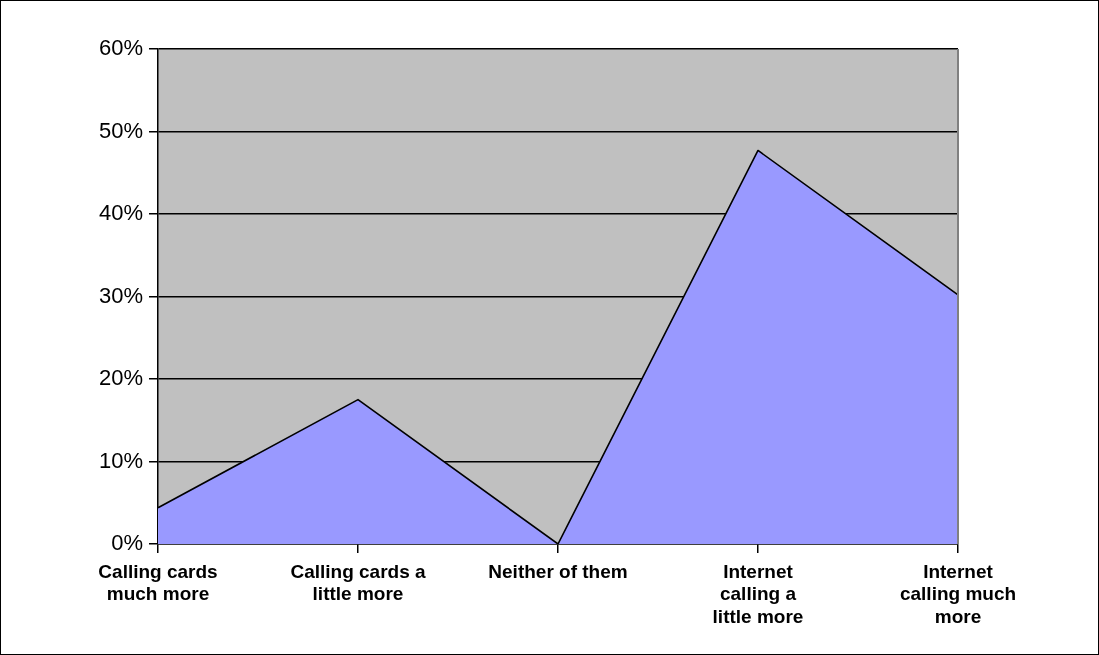 The height and width of the screenshot is (655, 1099). I want to click on x-tick-label: Internet calling a little more, so click(758, 594).